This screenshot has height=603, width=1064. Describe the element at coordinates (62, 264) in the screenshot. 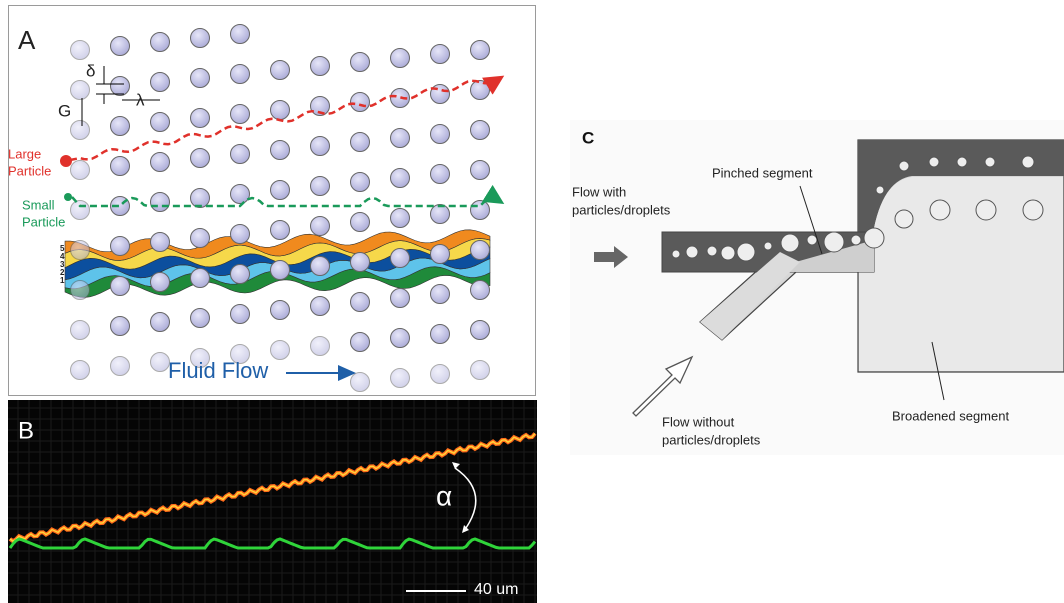

I see `lane-number: 3` at that location.